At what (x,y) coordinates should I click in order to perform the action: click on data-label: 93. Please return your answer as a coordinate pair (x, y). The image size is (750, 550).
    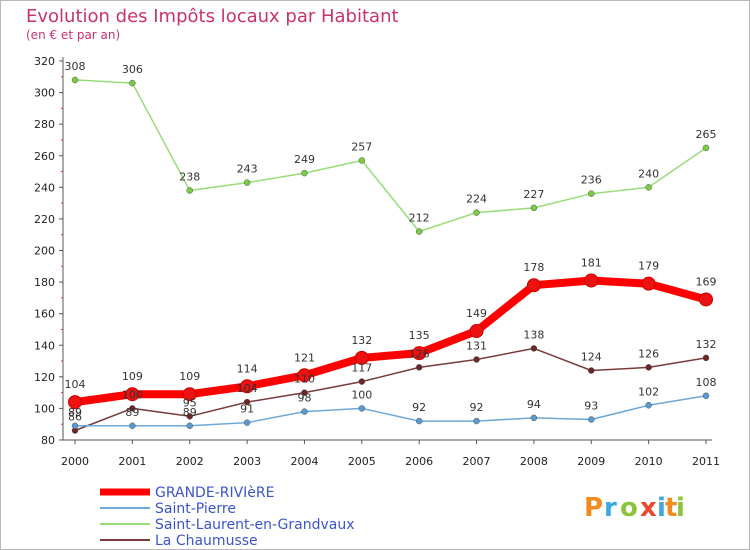
    Looking at the image, I should click on (591, 405).